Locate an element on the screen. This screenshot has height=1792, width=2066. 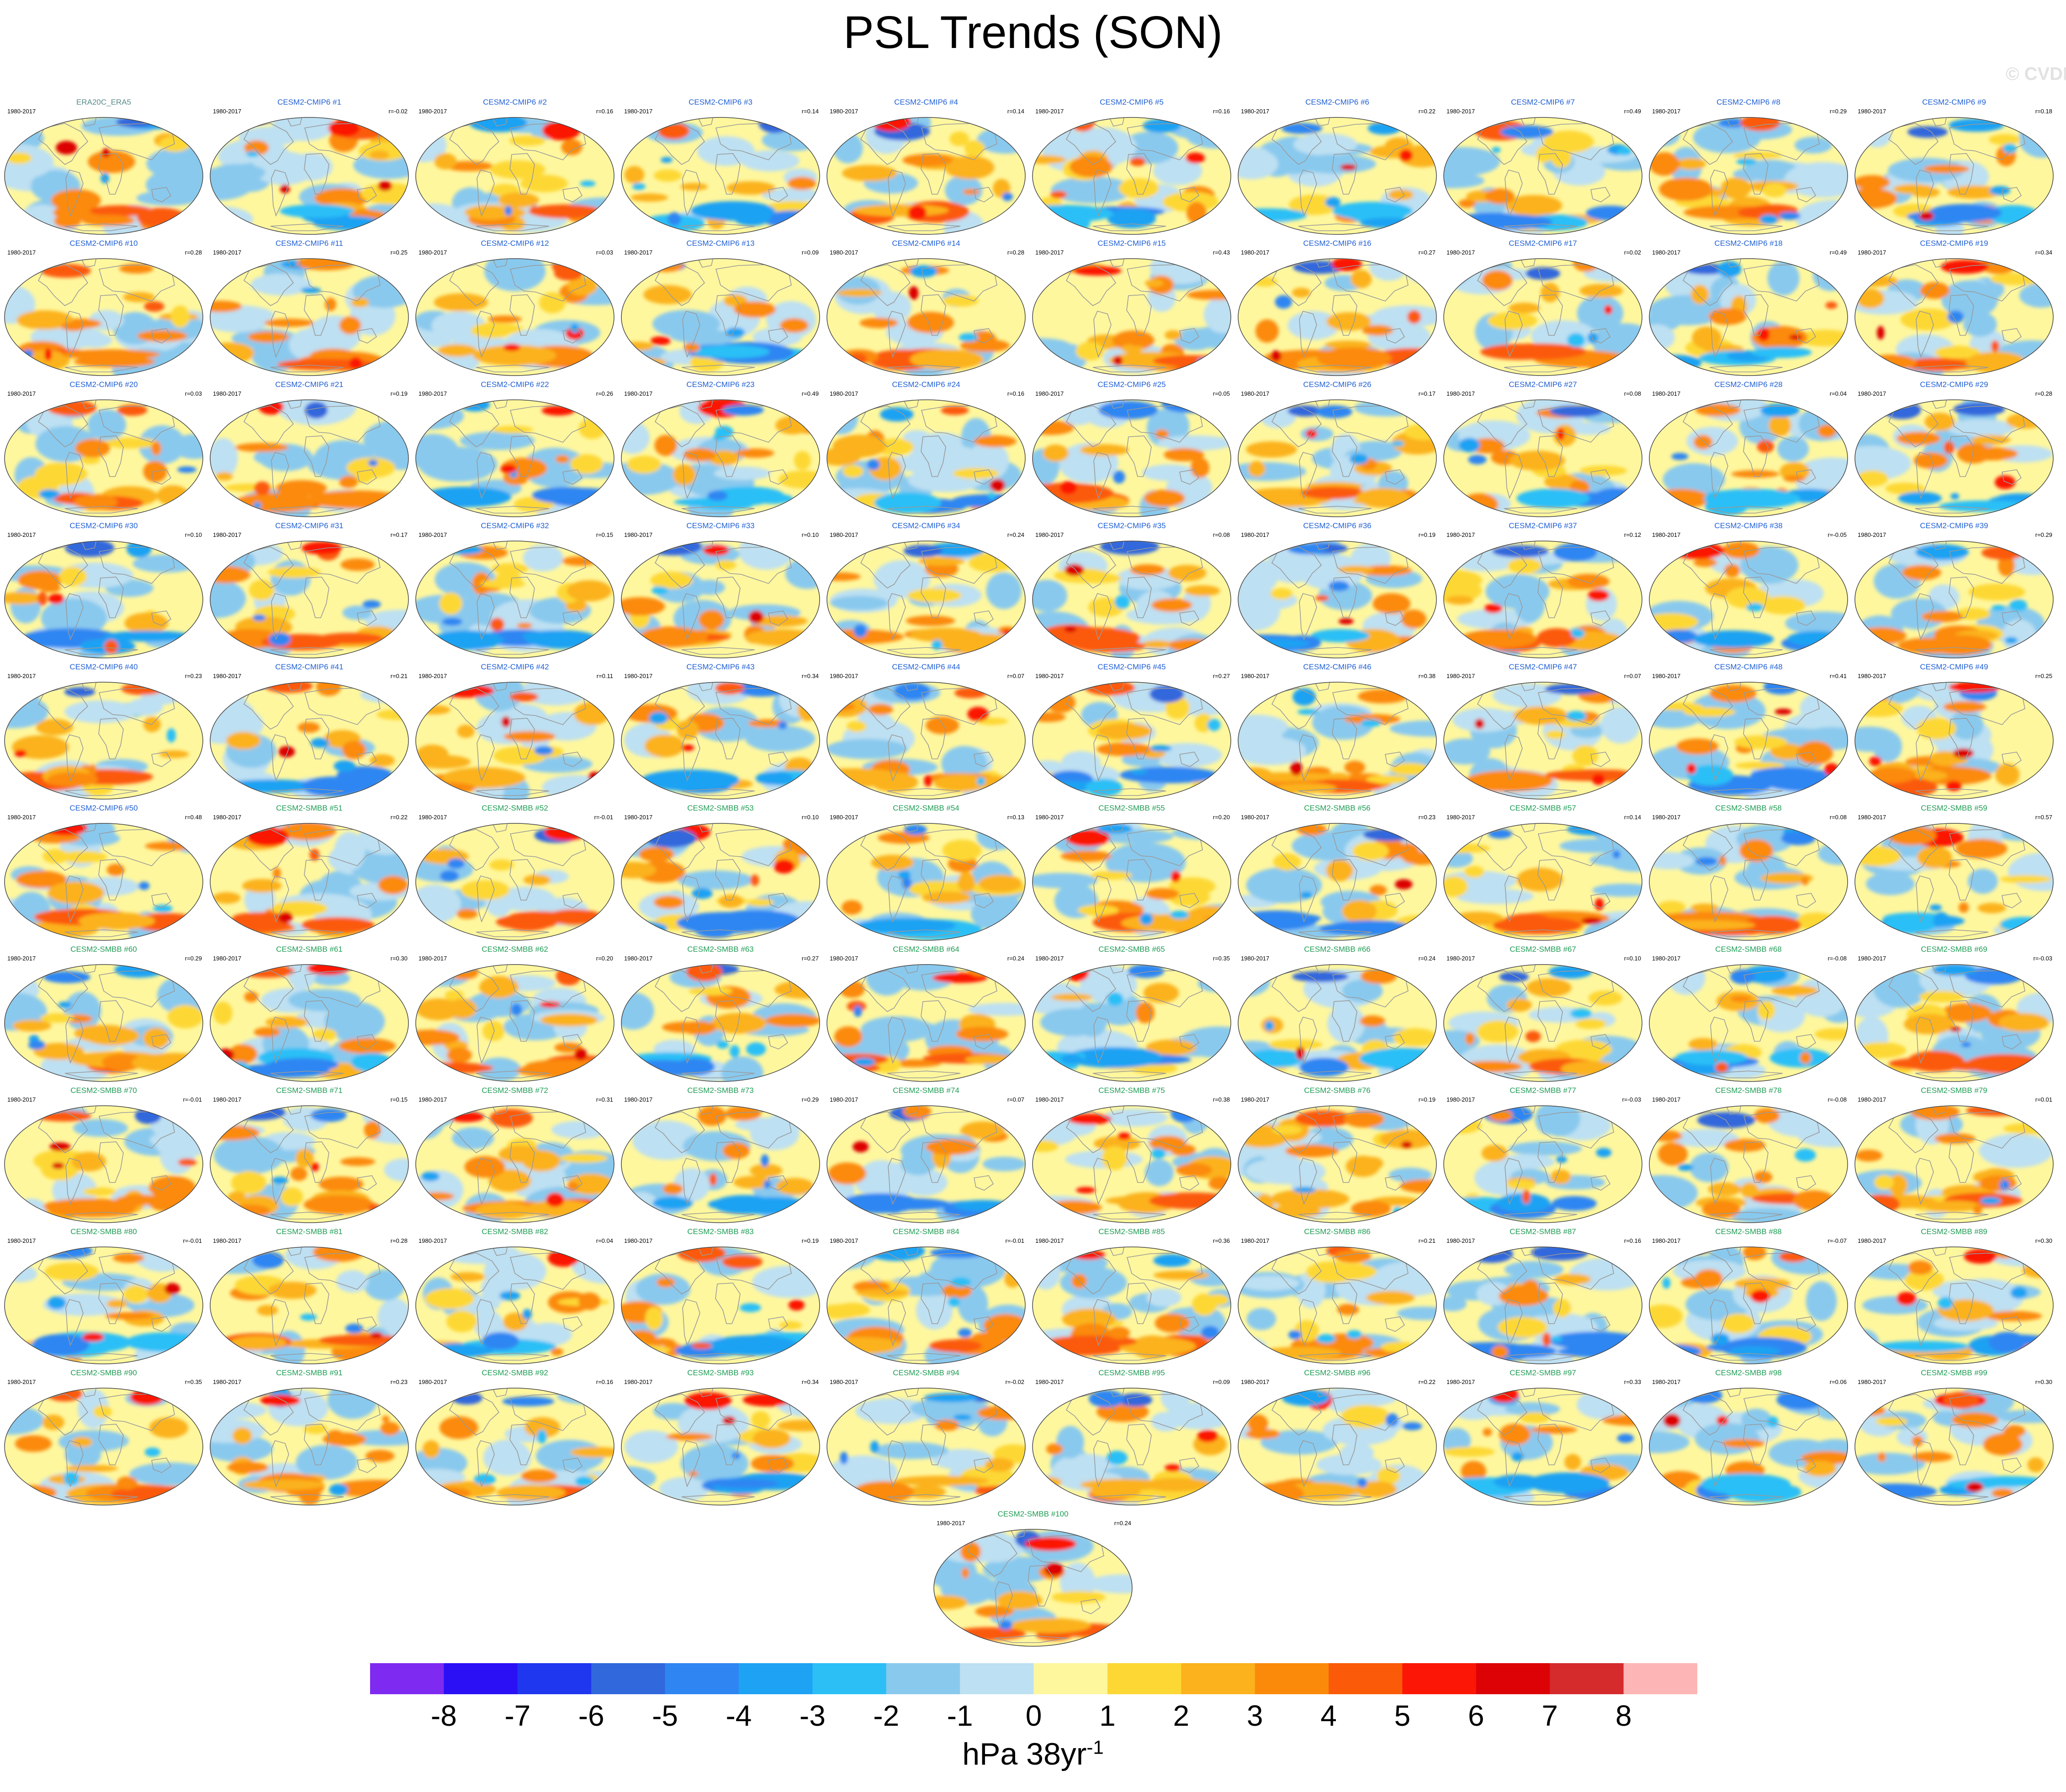
map-panel: CESM2-CMIP6 #32 1980-2017 r=0.15 is located at coordinates (515, 590).